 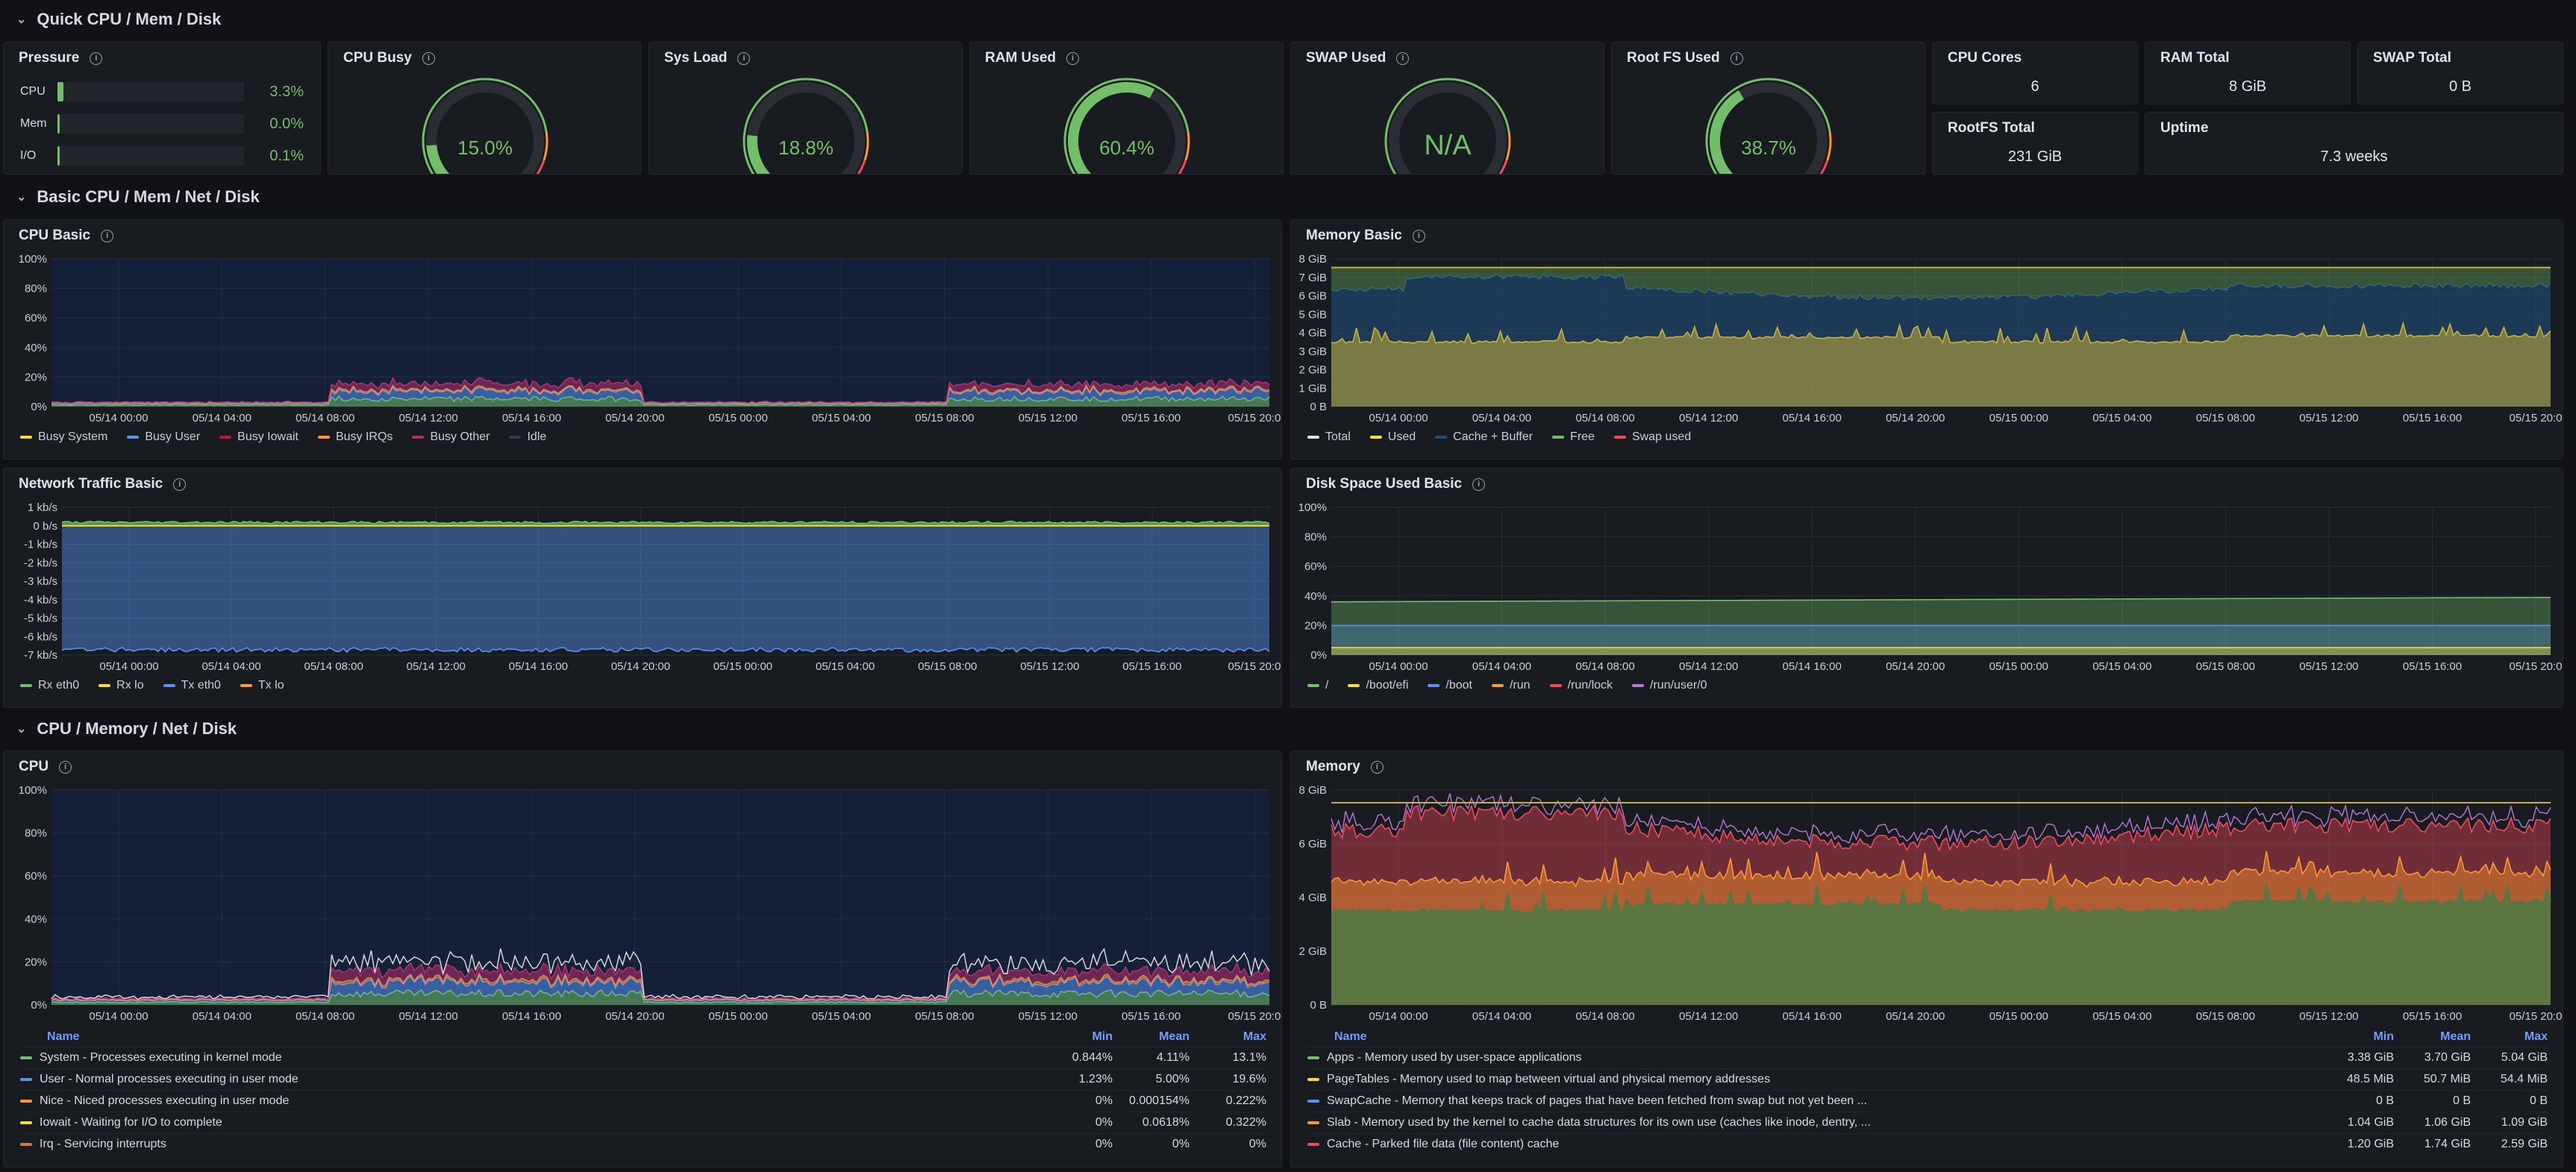 I want to click on legend: Total Used Cache + Buffer Free Swap used, so click(x=1499, y=437).